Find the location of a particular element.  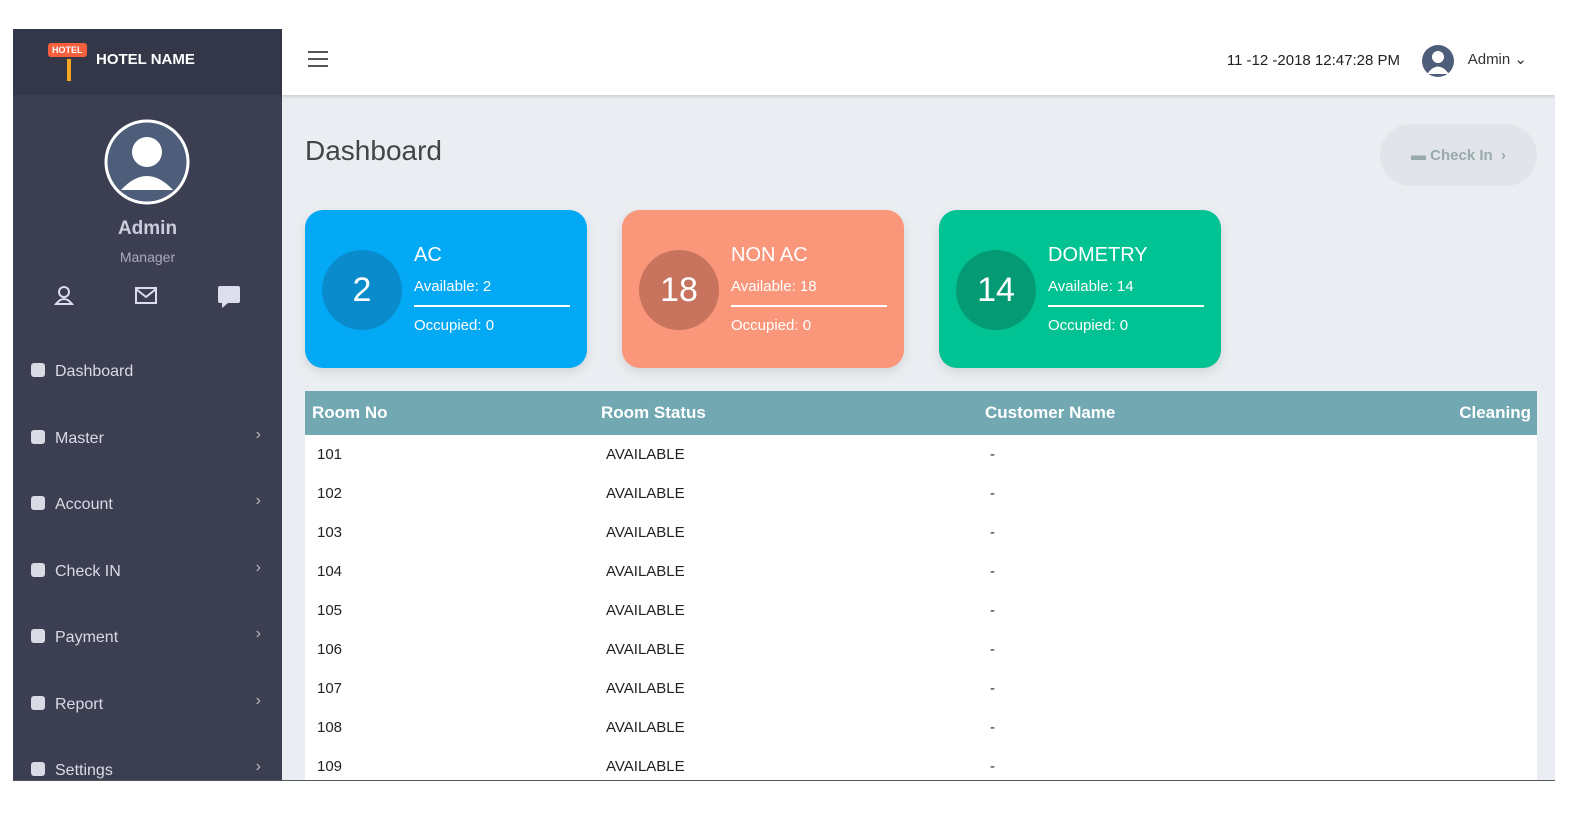

nav-label: Master is located at coordinates (79, 438).